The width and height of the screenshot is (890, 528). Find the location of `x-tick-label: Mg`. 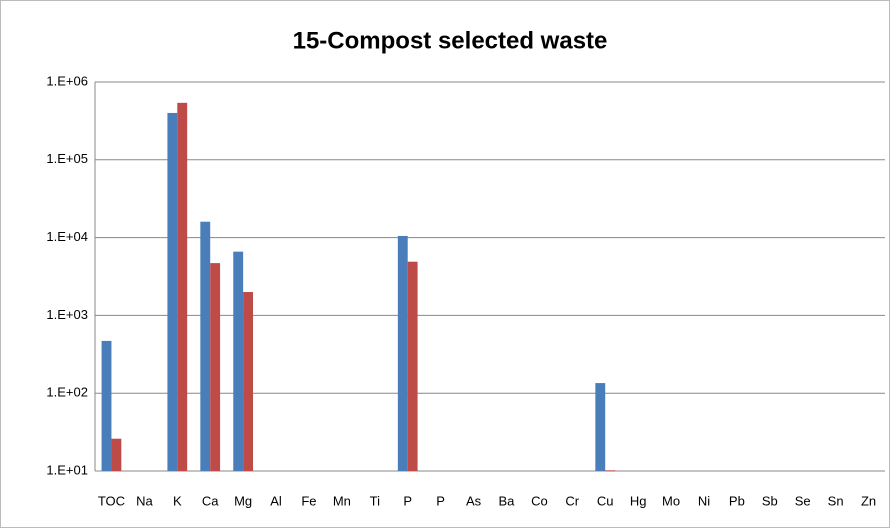

x-tick-label: Mg is located at coordinates (243, 500).